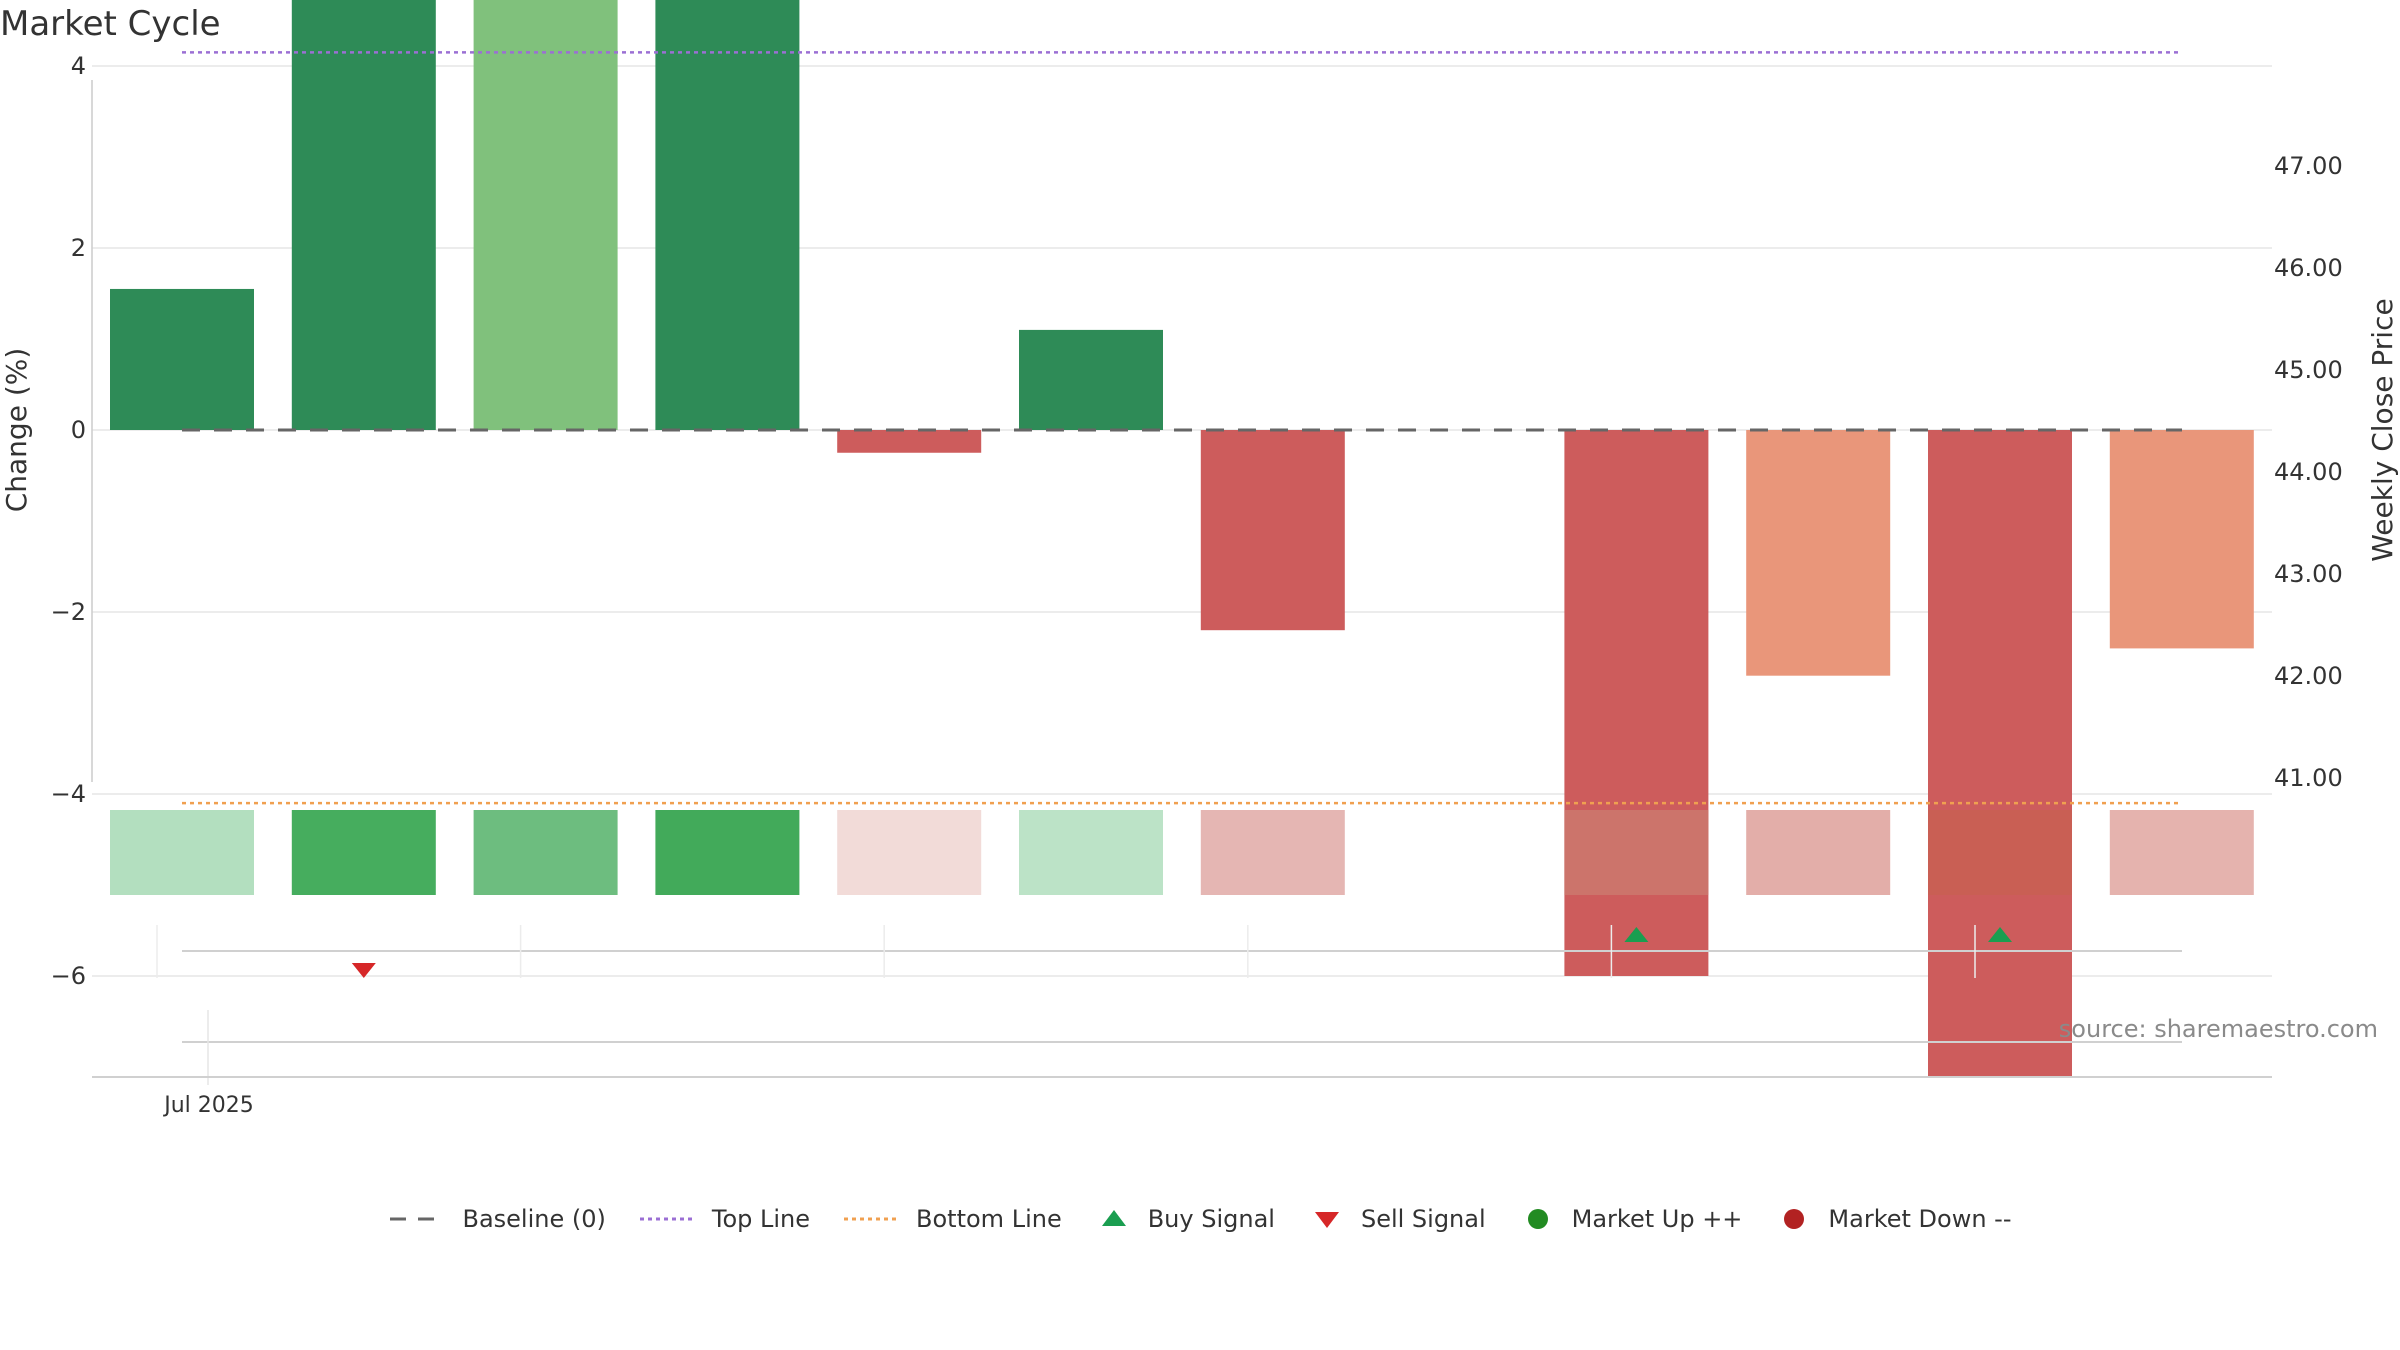 Image resolution: width=2400 pixels, height=1350 pixels. What do you see at coordinates (2308, 472) in the screenshot?
I see `y2-tick-label: 44.00` at bounding box center [2308, 472].